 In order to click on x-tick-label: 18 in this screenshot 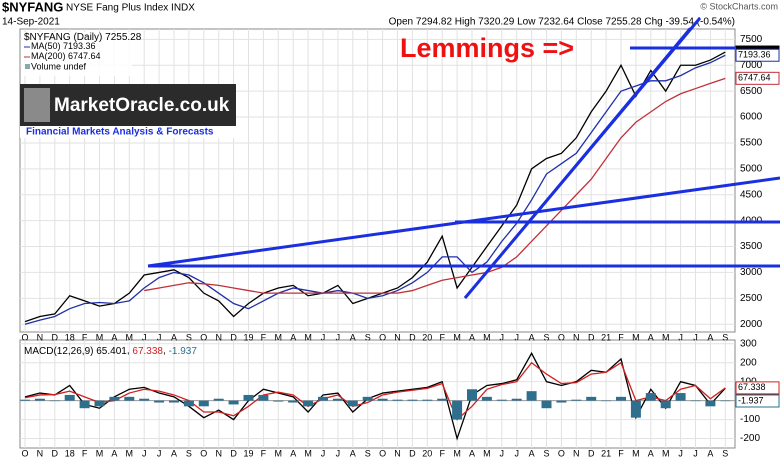, I will do `click(70, 453)`.